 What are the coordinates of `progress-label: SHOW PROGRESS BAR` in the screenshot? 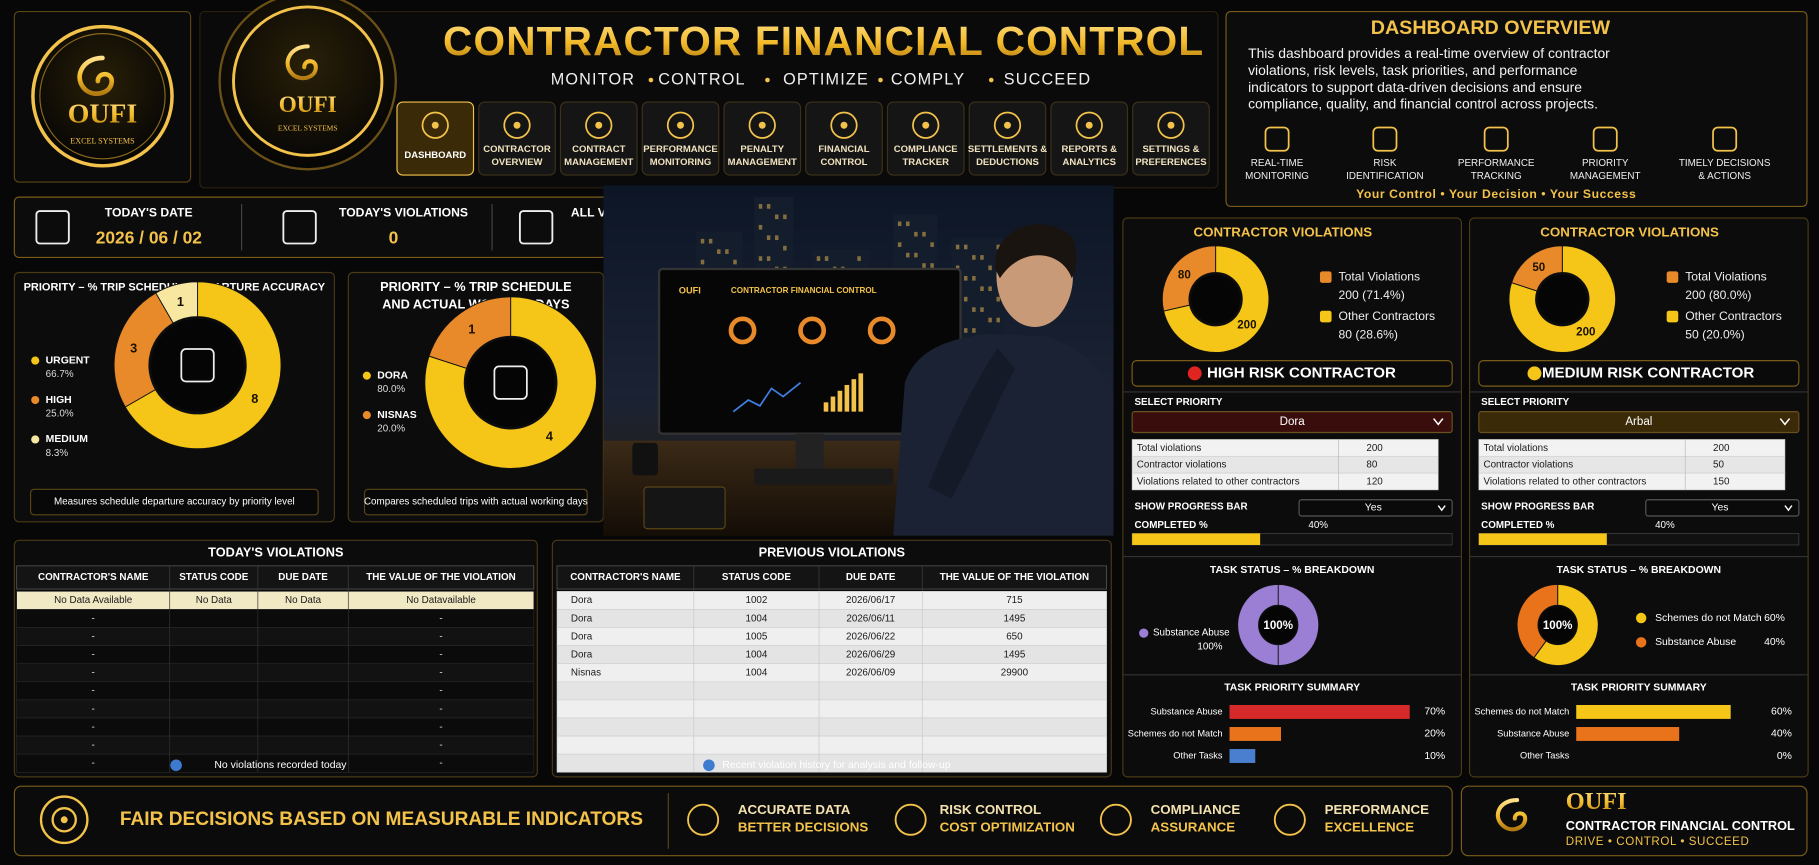 It's located at (1190, 506).